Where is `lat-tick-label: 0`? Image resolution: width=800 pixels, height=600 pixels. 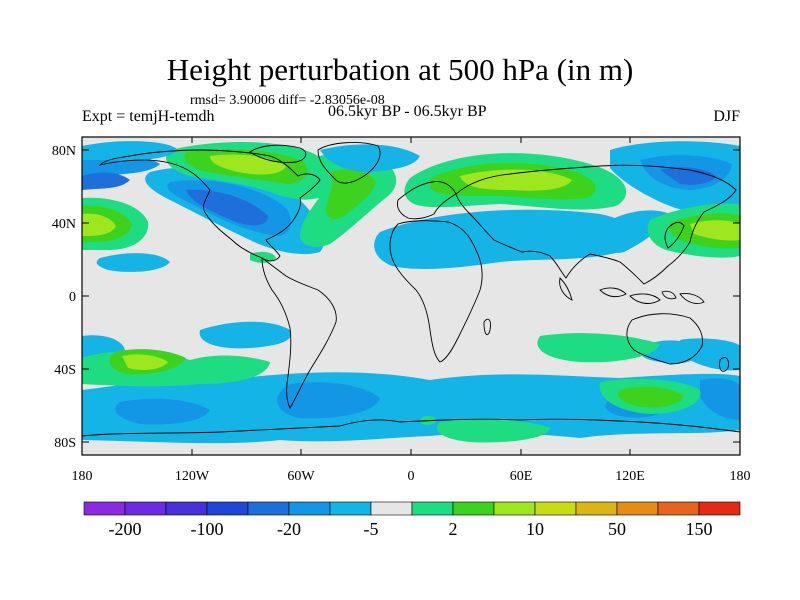 lat-tick-label: 0 is located at coordinates (72, 297).